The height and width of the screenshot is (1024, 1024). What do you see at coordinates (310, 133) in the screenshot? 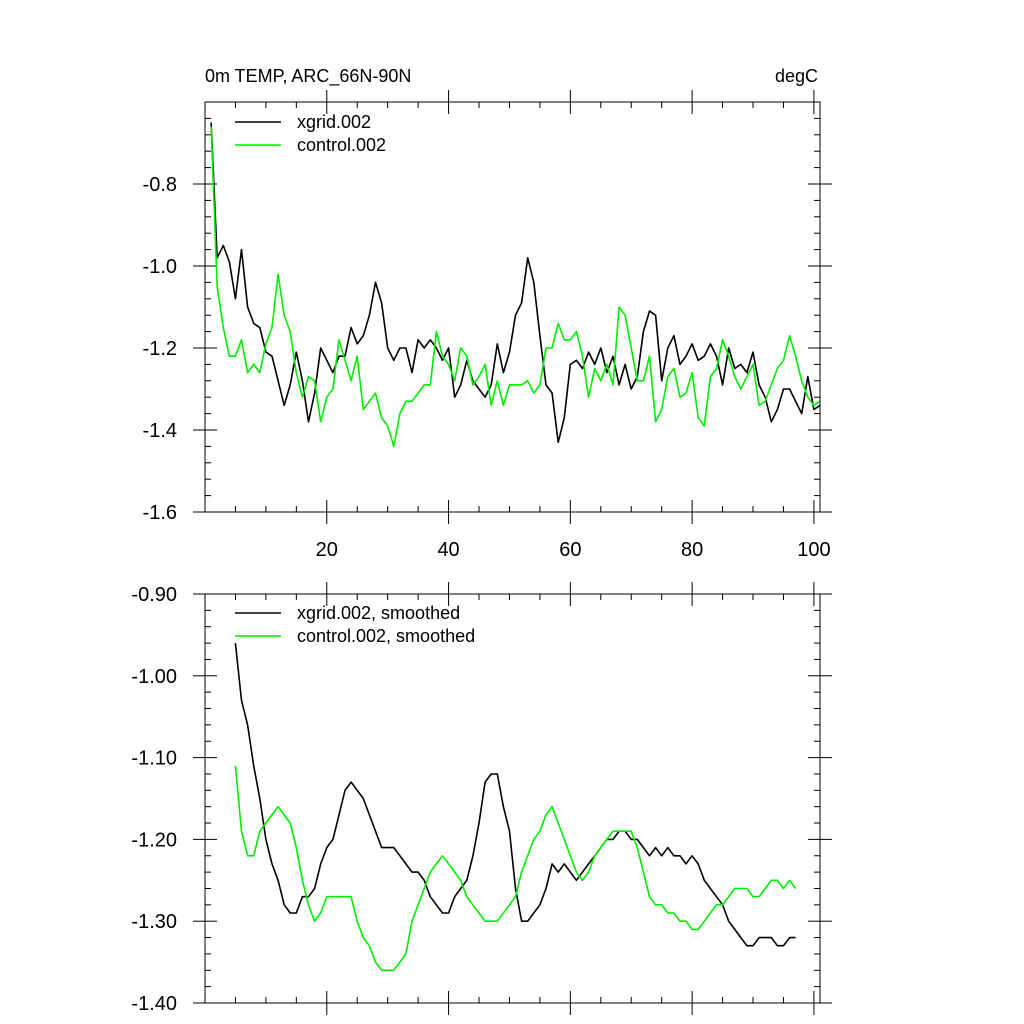
I see `top-panel-legend: xgrid.002 control.002` at bounding box center [310, 133].